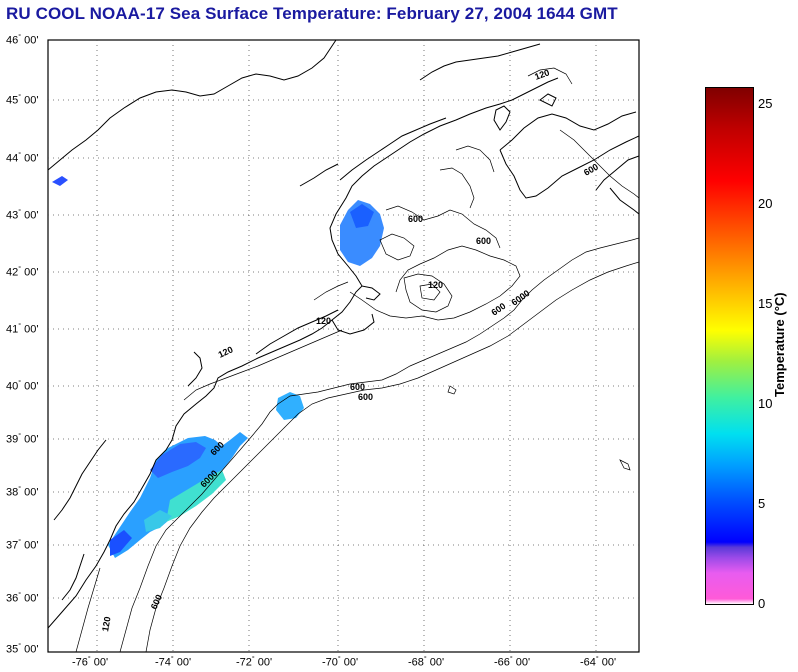 Image resolution: width=798 pixels, height=672 pixels. I want to click on sst-patch-midatlantic, so click(178, 495).